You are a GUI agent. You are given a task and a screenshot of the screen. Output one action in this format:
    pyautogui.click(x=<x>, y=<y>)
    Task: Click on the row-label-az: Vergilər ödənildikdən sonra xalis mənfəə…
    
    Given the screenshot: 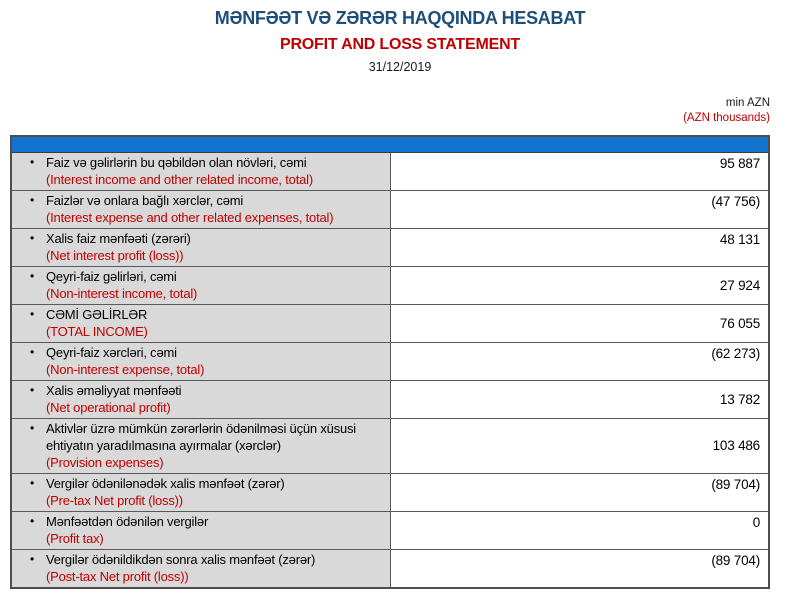 What is the action you would take?
    pyautogui.click(x=181, y=559)
    